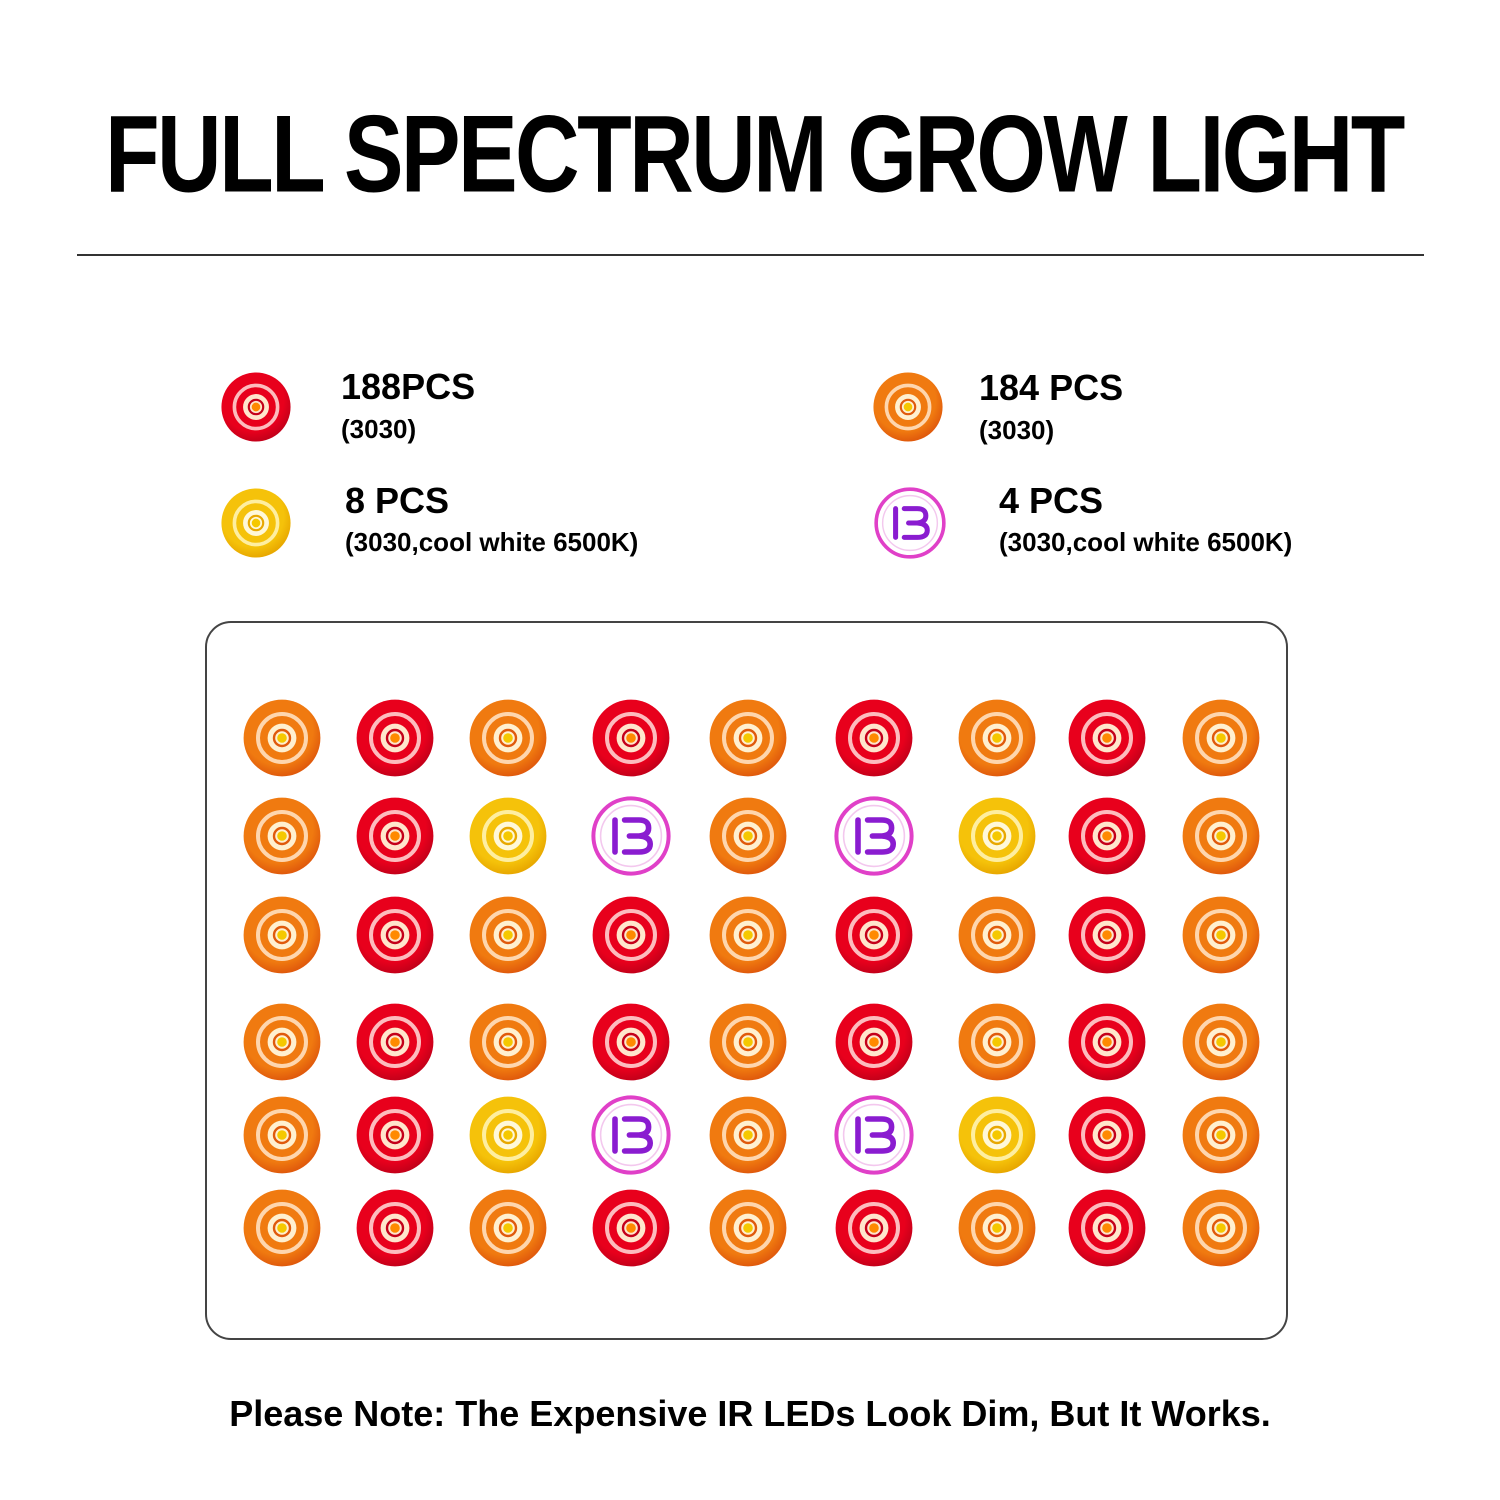  What do you see at coordinates (1051, 387) in the screenshot?
I see `legend-orange-count: 184 PCS` at bounding box center [1051, 387].